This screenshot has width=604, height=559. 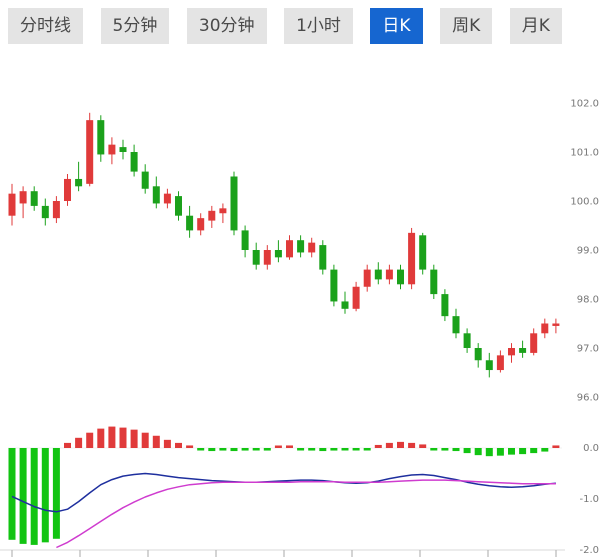 I want to click on tab-daily-k: 日K, so click(x=396, y=26).